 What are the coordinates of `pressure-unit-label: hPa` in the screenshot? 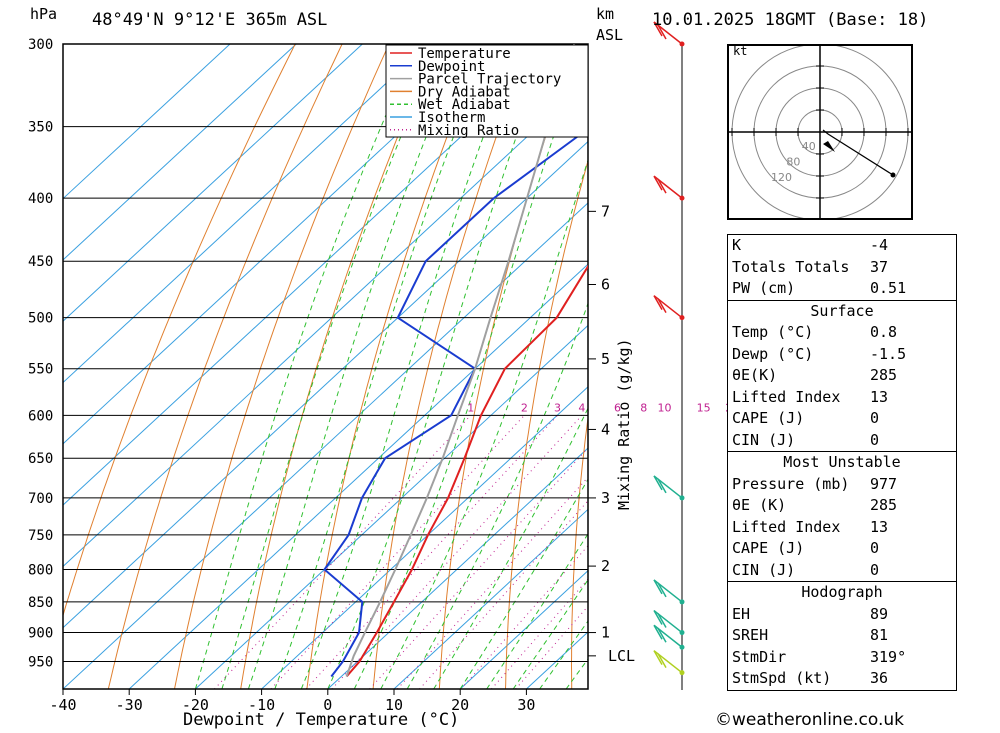 It's located at (44, 14).